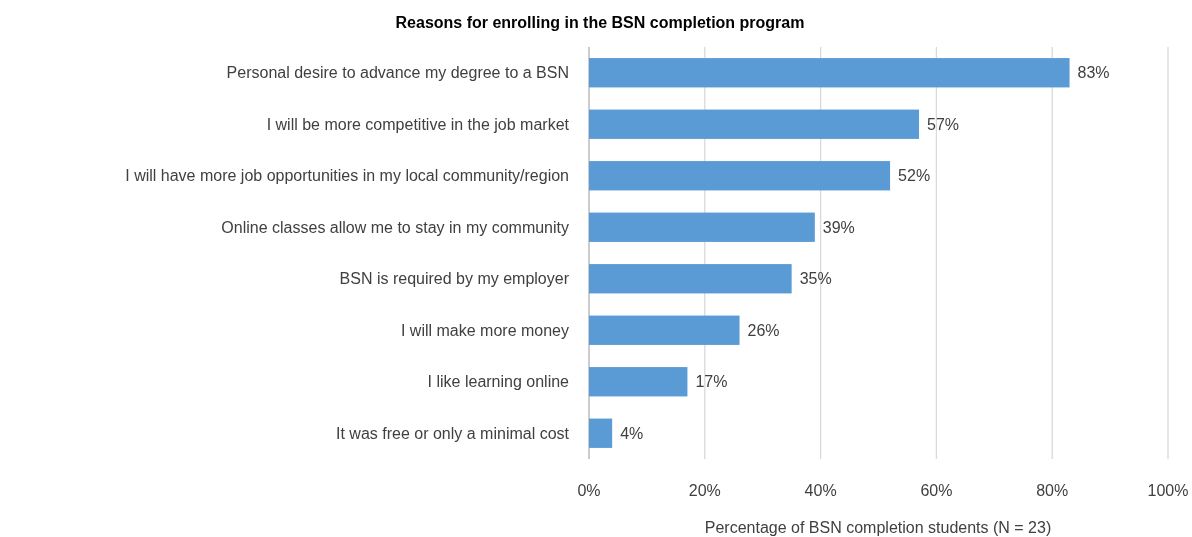  I want to click on data-label: 52%, so click(914, 176).